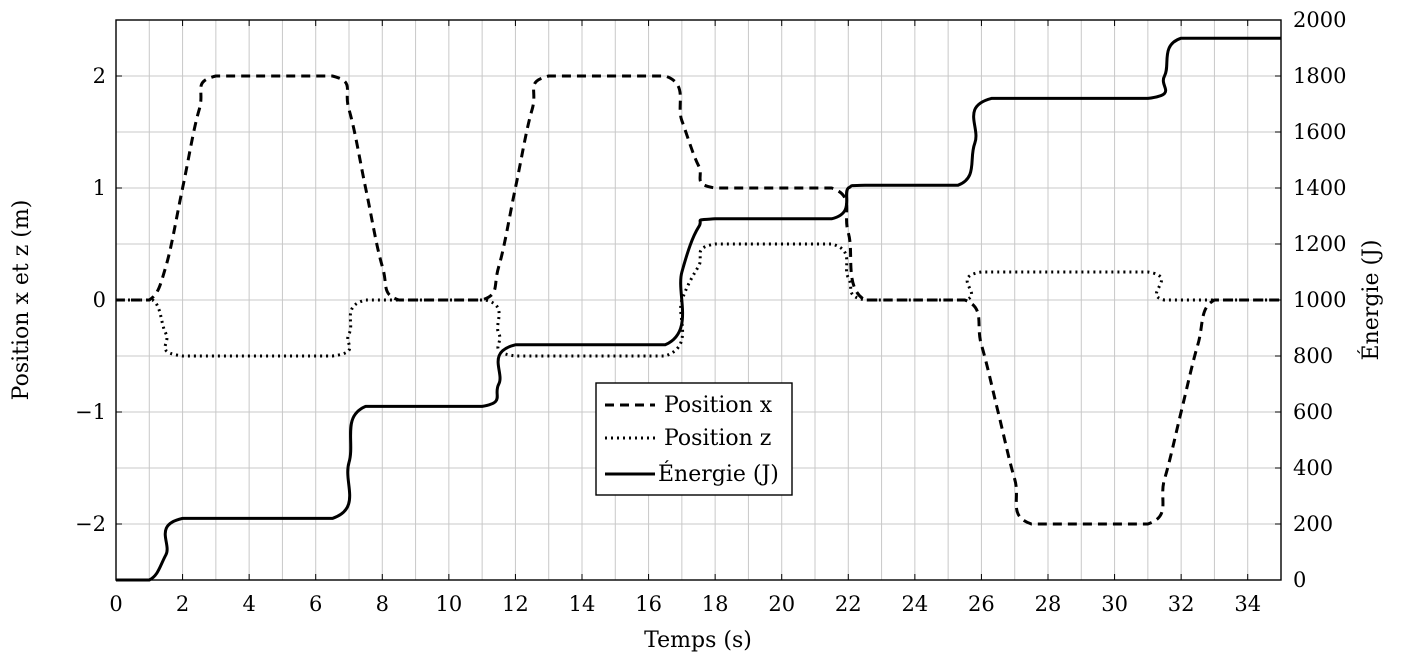  Describe the element at coordinates (648, 604) in the screenshot. I see `x-tick-label: 16` at that location.